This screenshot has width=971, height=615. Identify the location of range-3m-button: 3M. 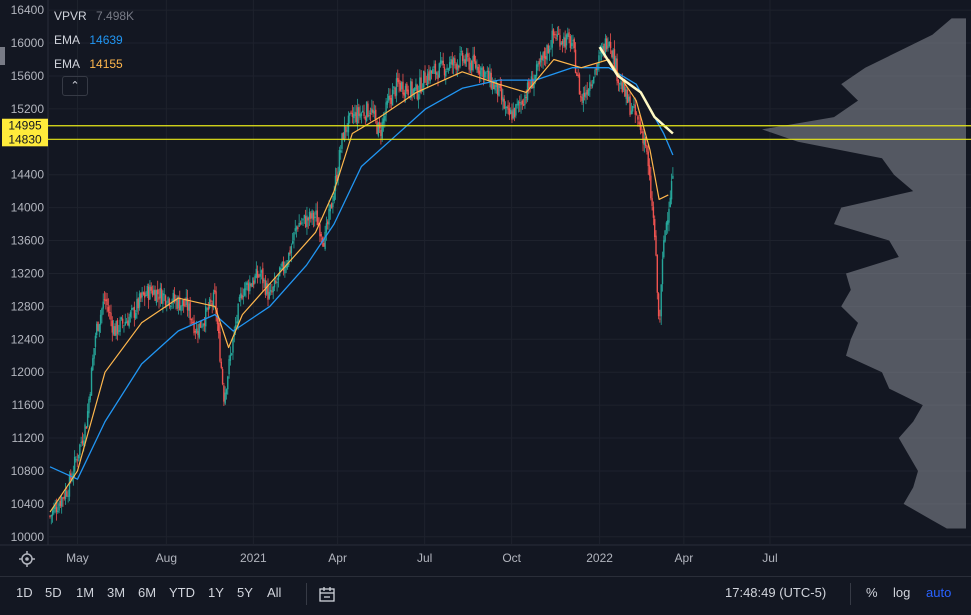
(116, 592).